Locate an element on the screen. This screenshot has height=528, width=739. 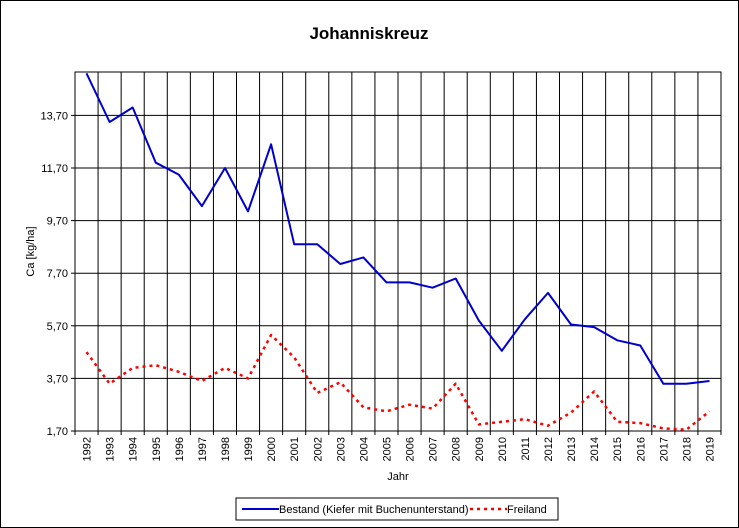
x-tick-label: 2010 is located at coordinates (503, 449).